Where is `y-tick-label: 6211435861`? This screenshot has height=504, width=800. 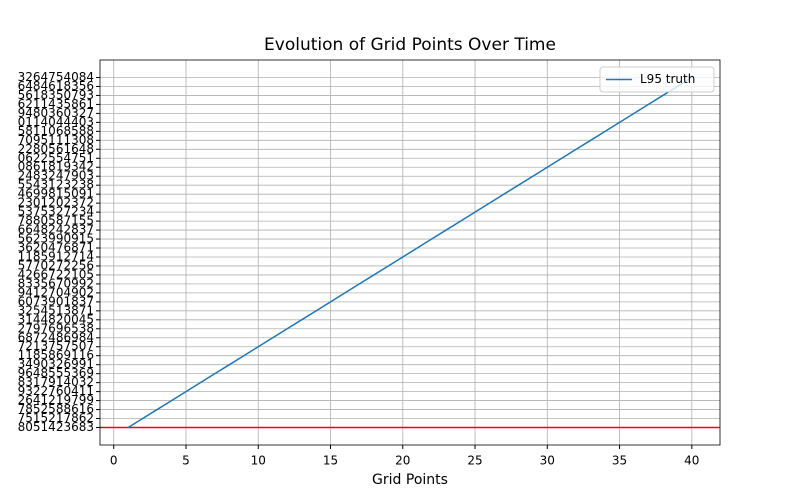 y-tick-label: 6211435861 is located at coordinates (56, 104).